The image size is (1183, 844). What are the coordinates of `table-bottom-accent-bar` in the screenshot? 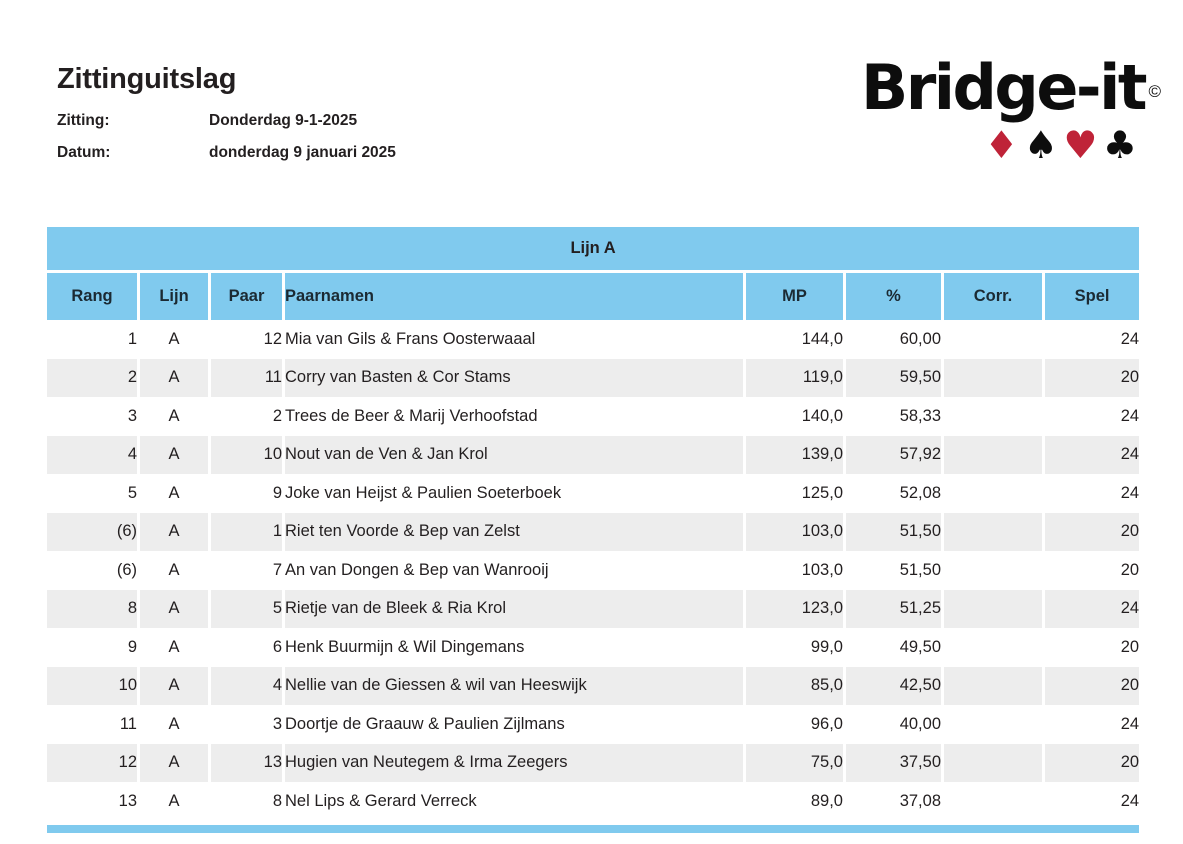 It's located at (593, 828).